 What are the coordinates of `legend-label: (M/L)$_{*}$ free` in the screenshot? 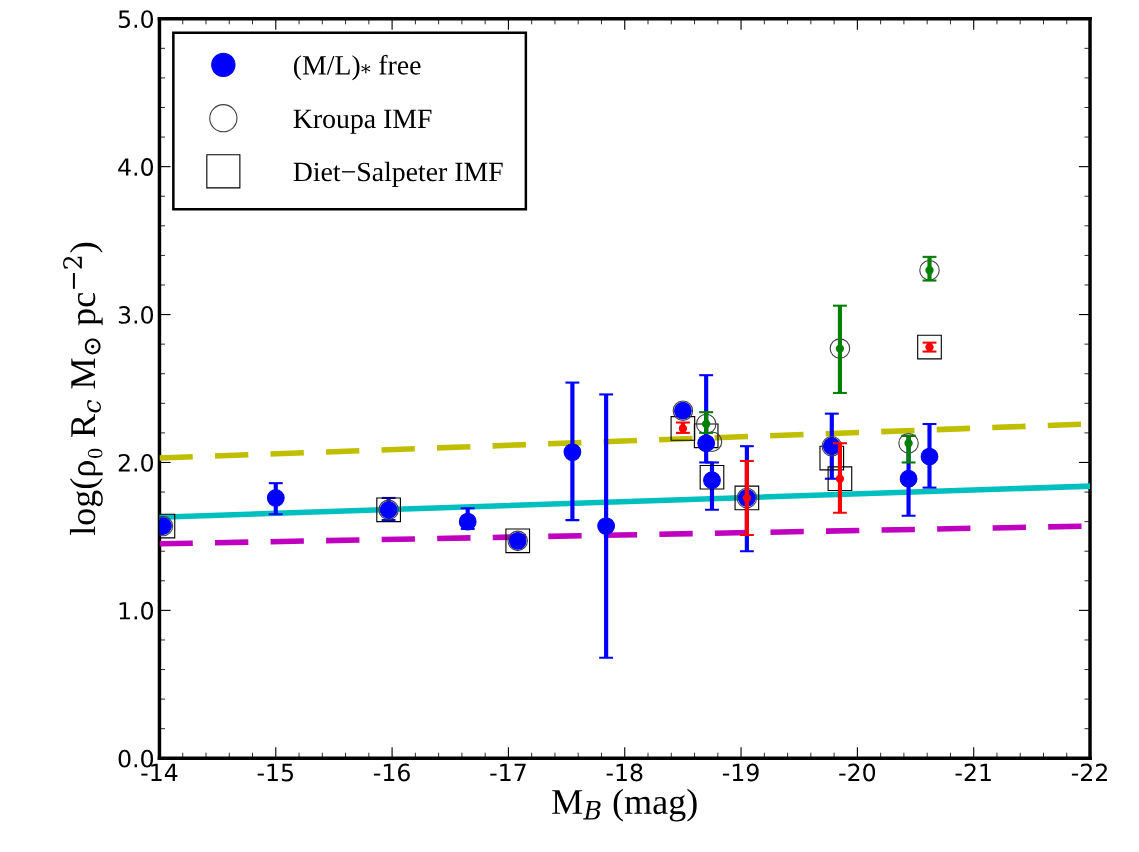 It's located at (357, 67).